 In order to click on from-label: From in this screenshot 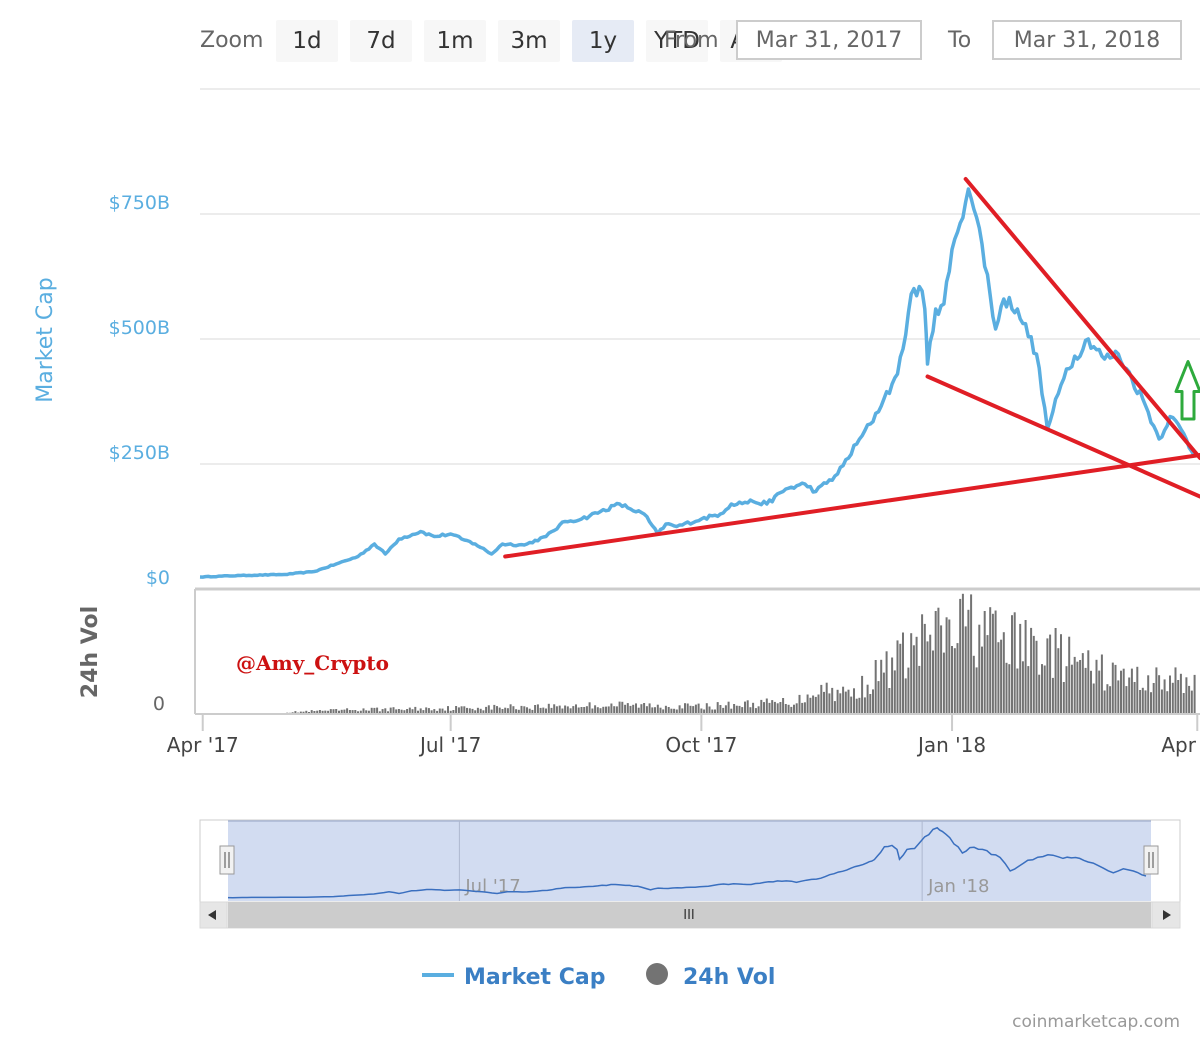, I will do `click(691, 40)`.